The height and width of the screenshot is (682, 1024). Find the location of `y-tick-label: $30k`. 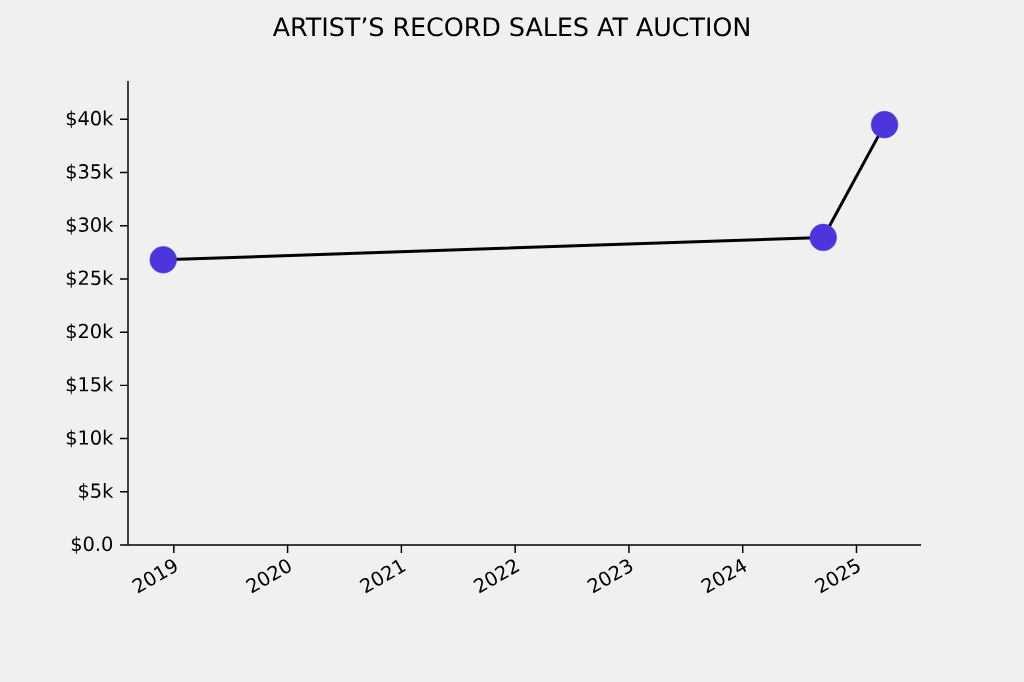

y-tick-label: $30k is located at coordinates (90, 225).